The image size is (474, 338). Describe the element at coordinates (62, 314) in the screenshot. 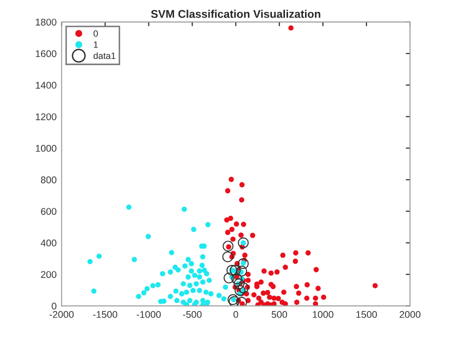

I see `x-tick-label: -2000` at that location.